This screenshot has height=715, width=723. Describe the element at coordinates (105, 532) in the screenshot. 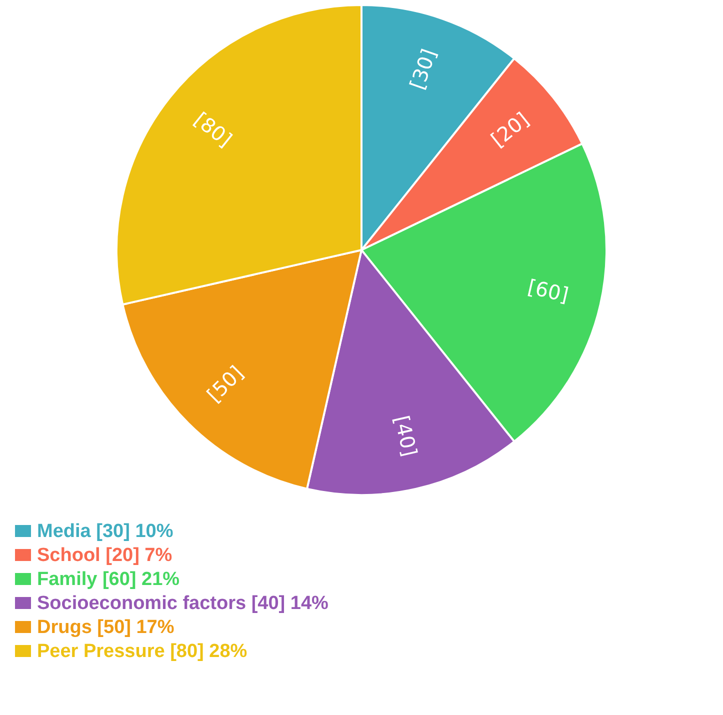

I see `legend-label: Media [30] 10%` at that location.